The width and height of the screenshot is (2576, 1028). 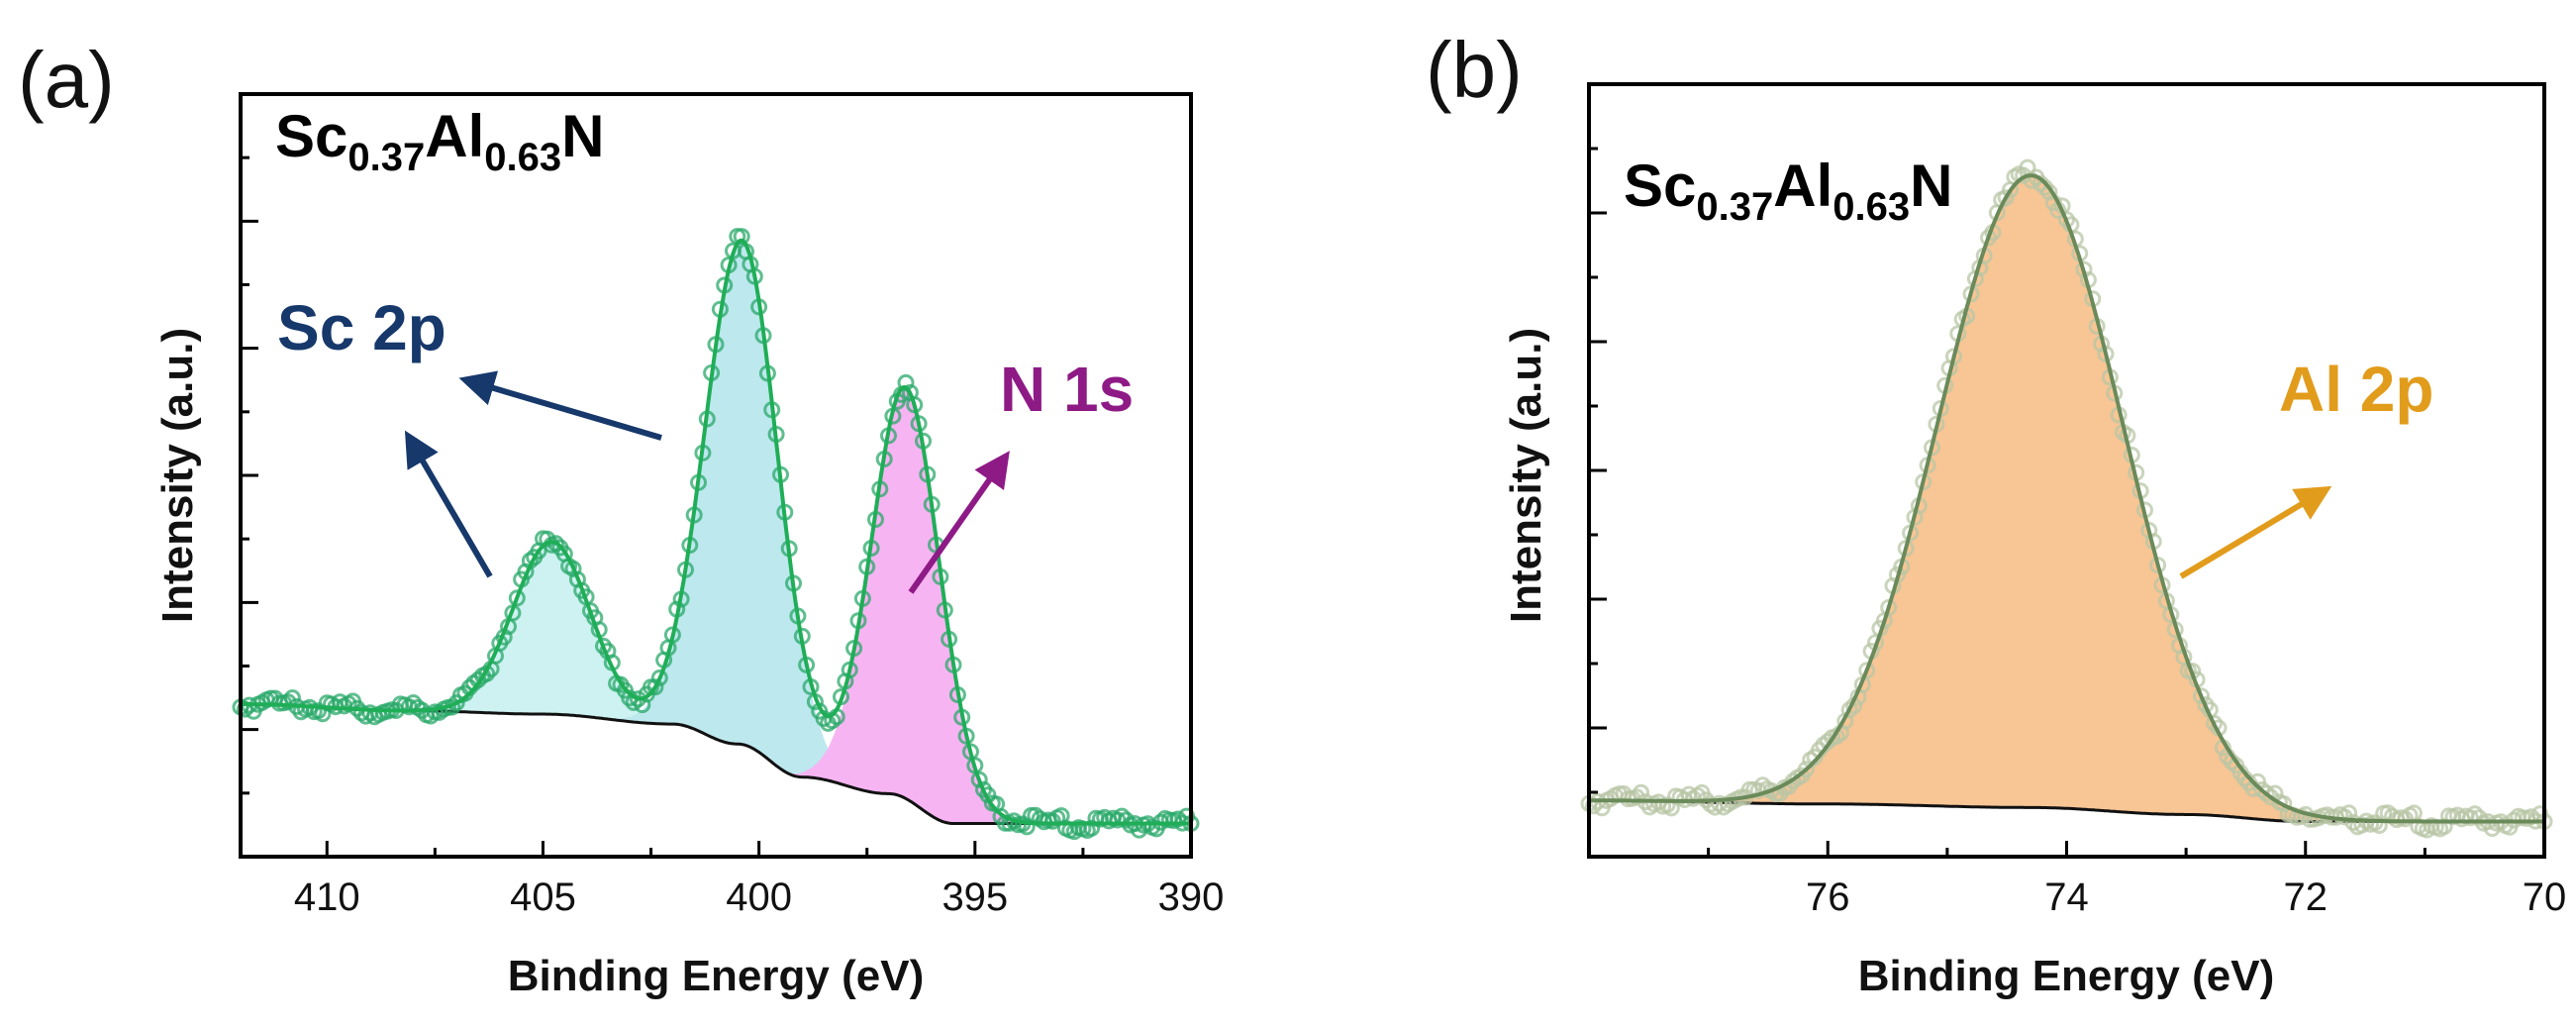 I want to click on panel-b-label: (b), so click(x=1474, y=70).